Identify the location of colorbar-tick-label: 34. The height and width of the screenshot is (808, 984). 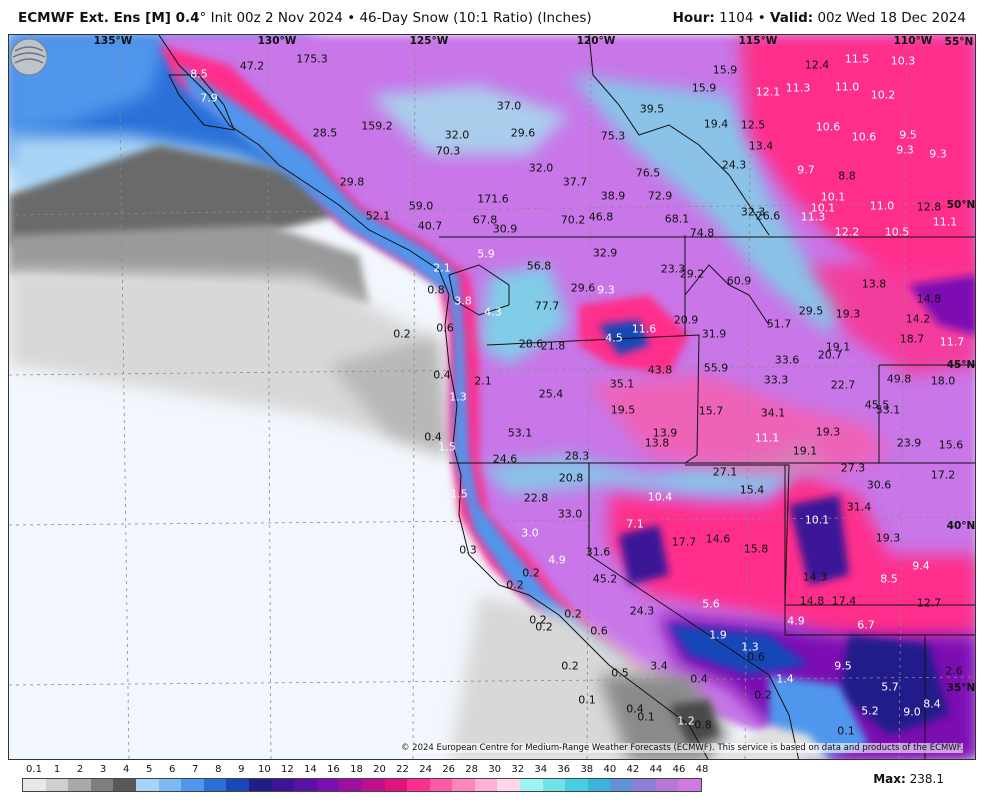
(541, 769).